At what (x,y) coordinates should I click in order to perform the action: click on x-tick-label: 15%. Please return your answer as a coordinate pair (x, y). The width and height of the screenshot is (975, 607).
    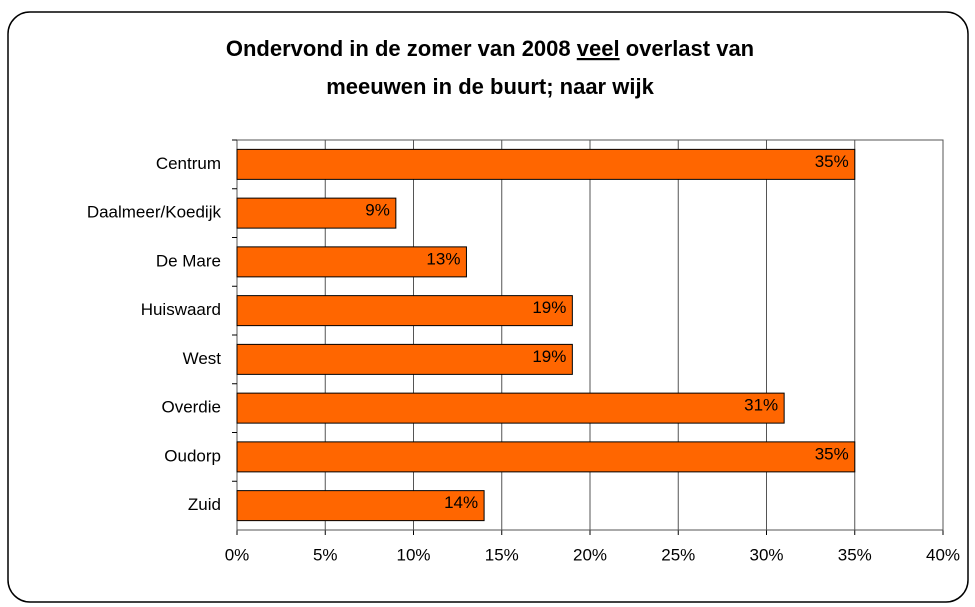
    Looking at the image, I should click on (502, 554).